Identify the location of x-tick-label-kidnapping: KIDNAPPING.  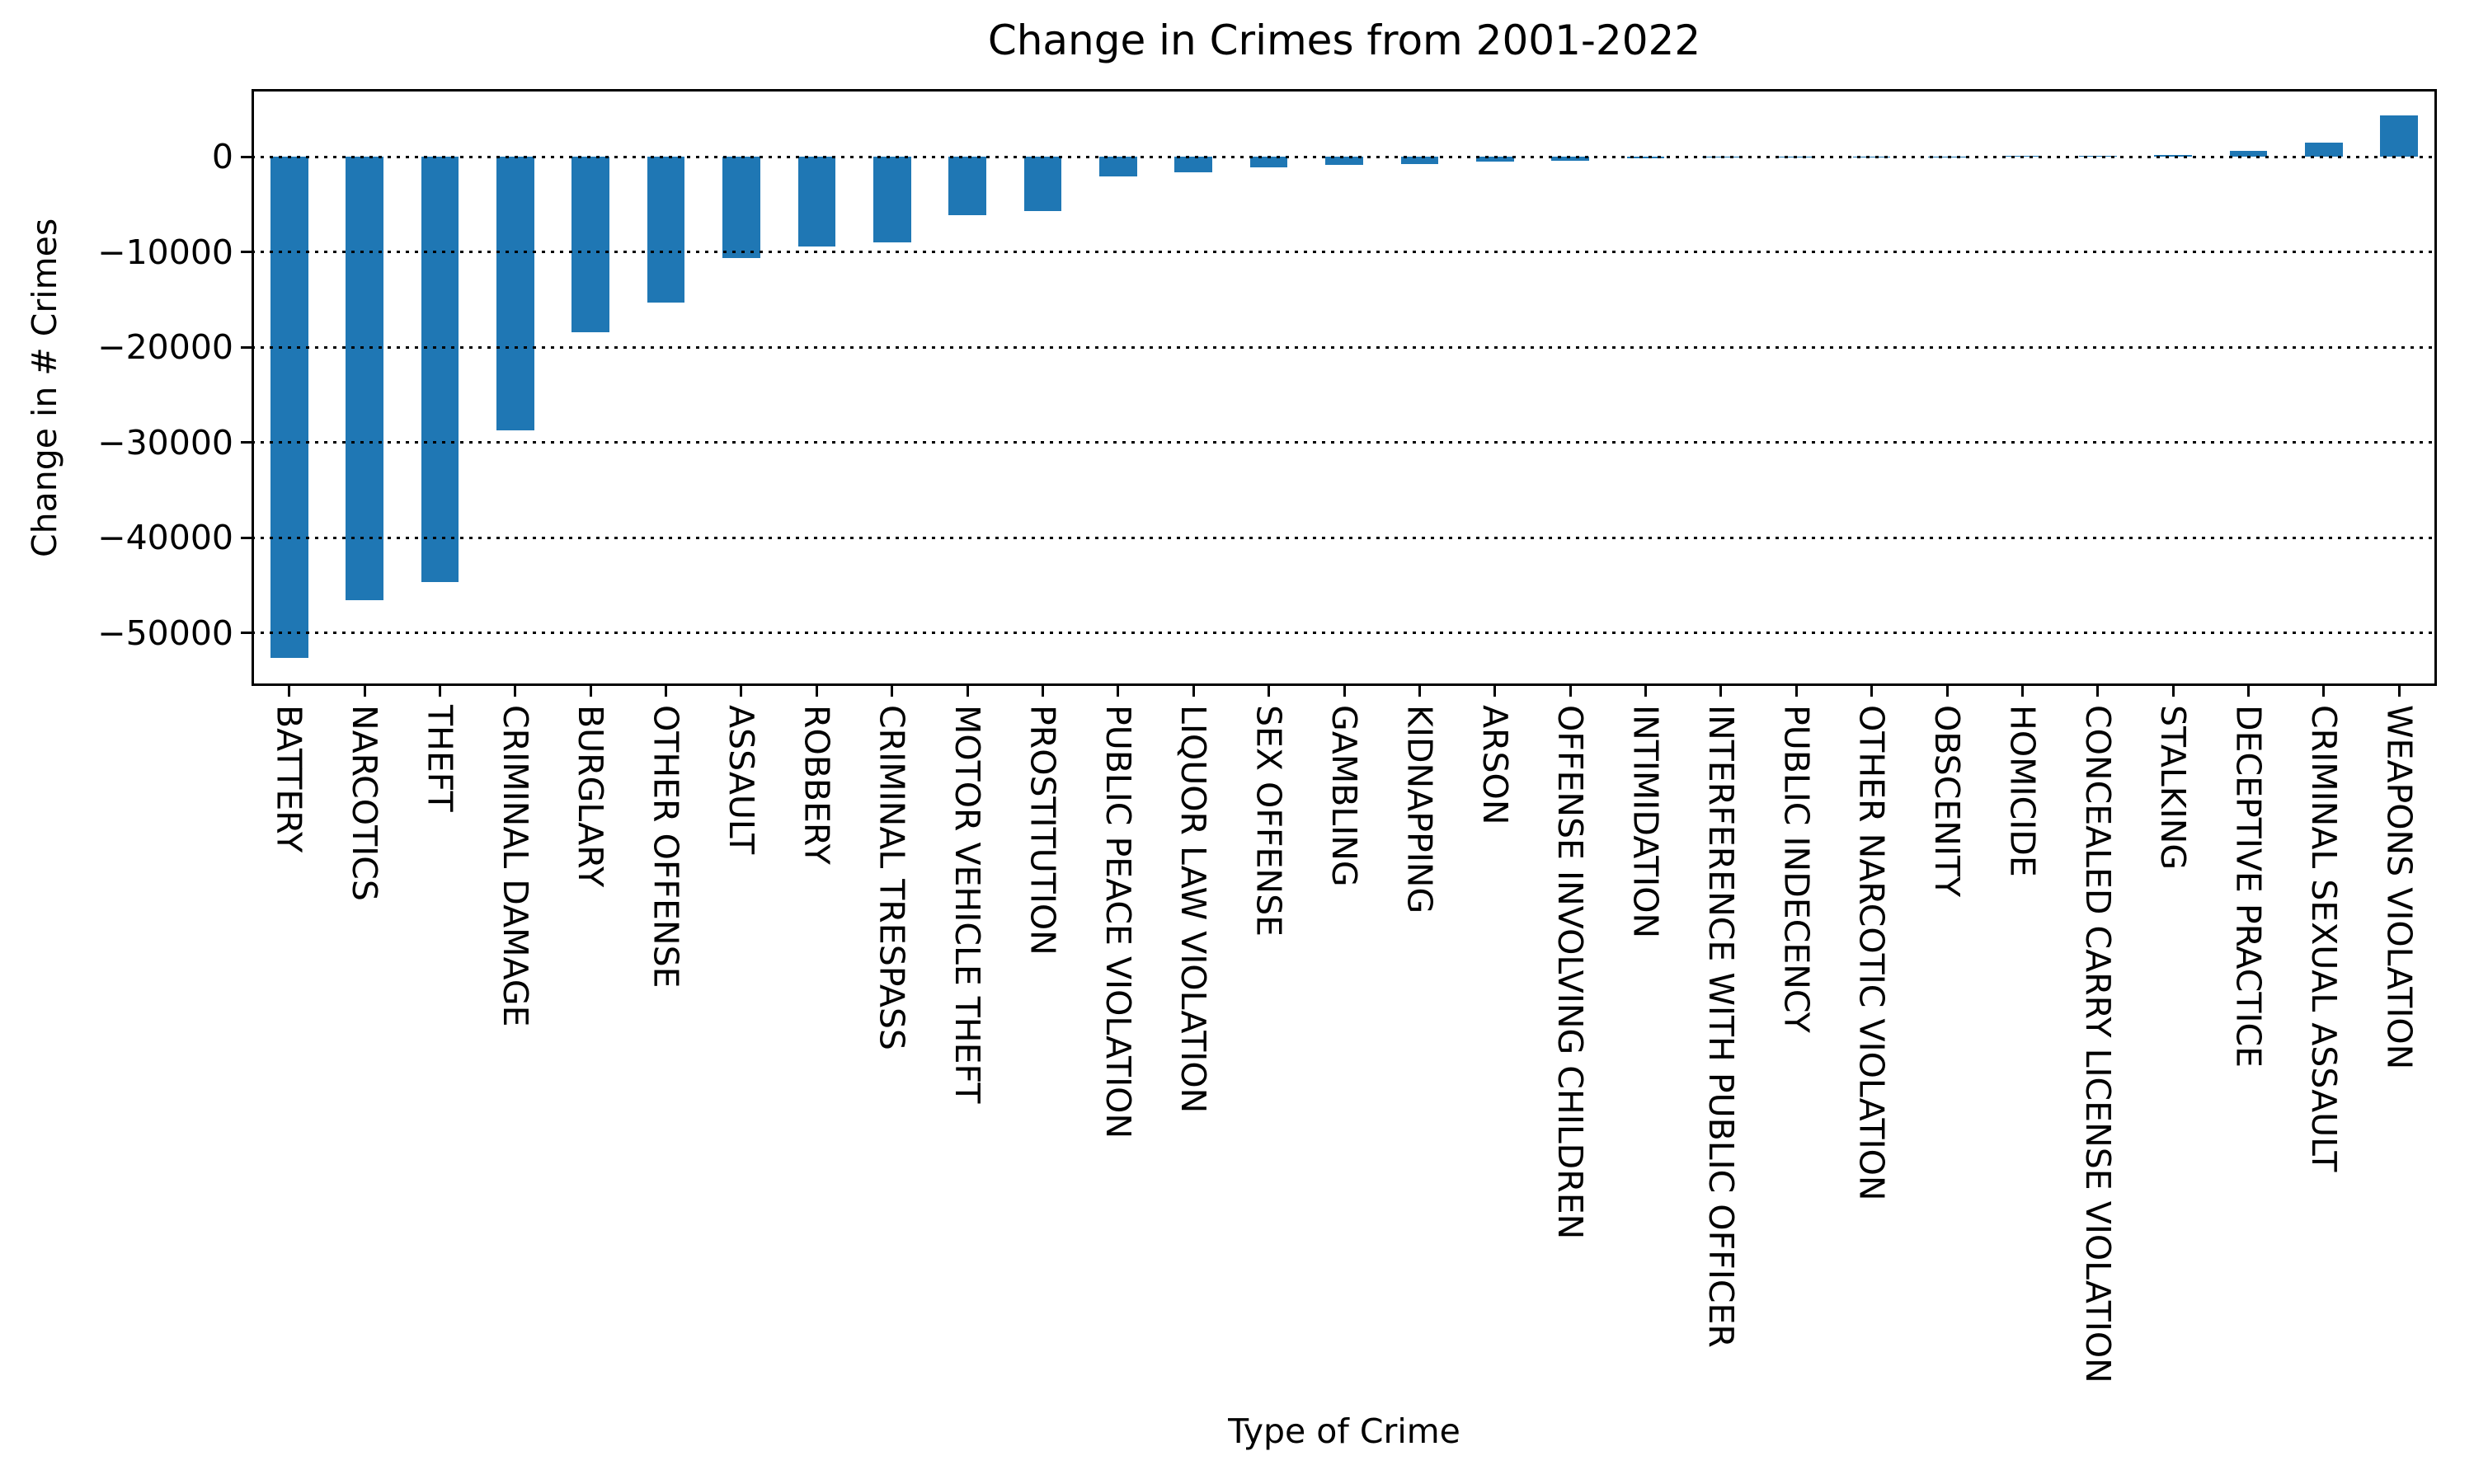
(1419, 809).